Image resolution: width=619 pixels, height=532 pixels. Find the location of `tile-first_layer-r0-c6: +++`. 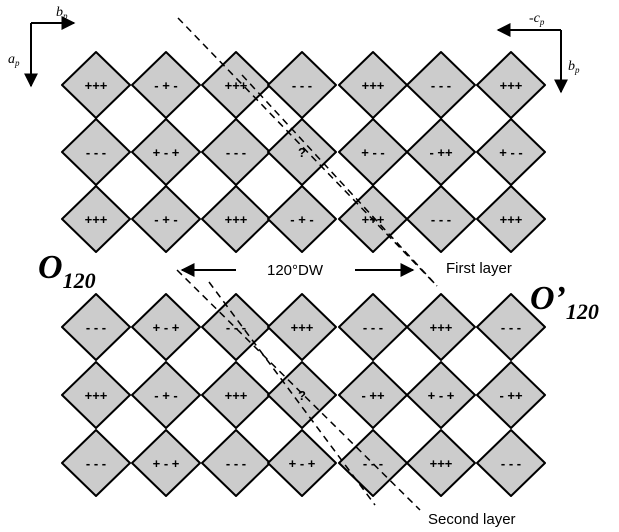

tile-first_layer-r0-c6: +++ is located at coordinates (511, 85).